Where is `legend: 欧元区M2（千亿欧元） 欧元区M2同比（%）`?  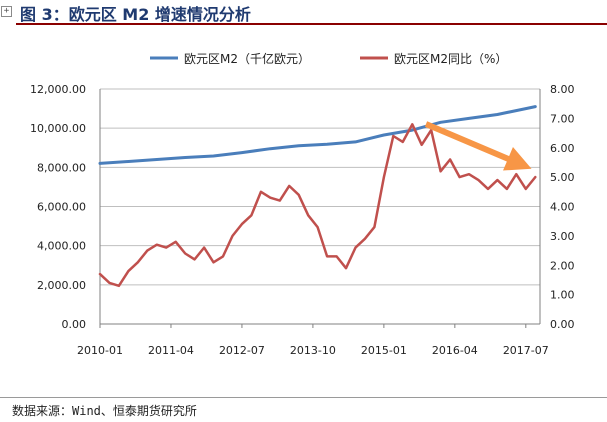 legend: 欧元区M2（千亿欧元） 欧元区M2同比（%） is located at coordinates (328, 58).